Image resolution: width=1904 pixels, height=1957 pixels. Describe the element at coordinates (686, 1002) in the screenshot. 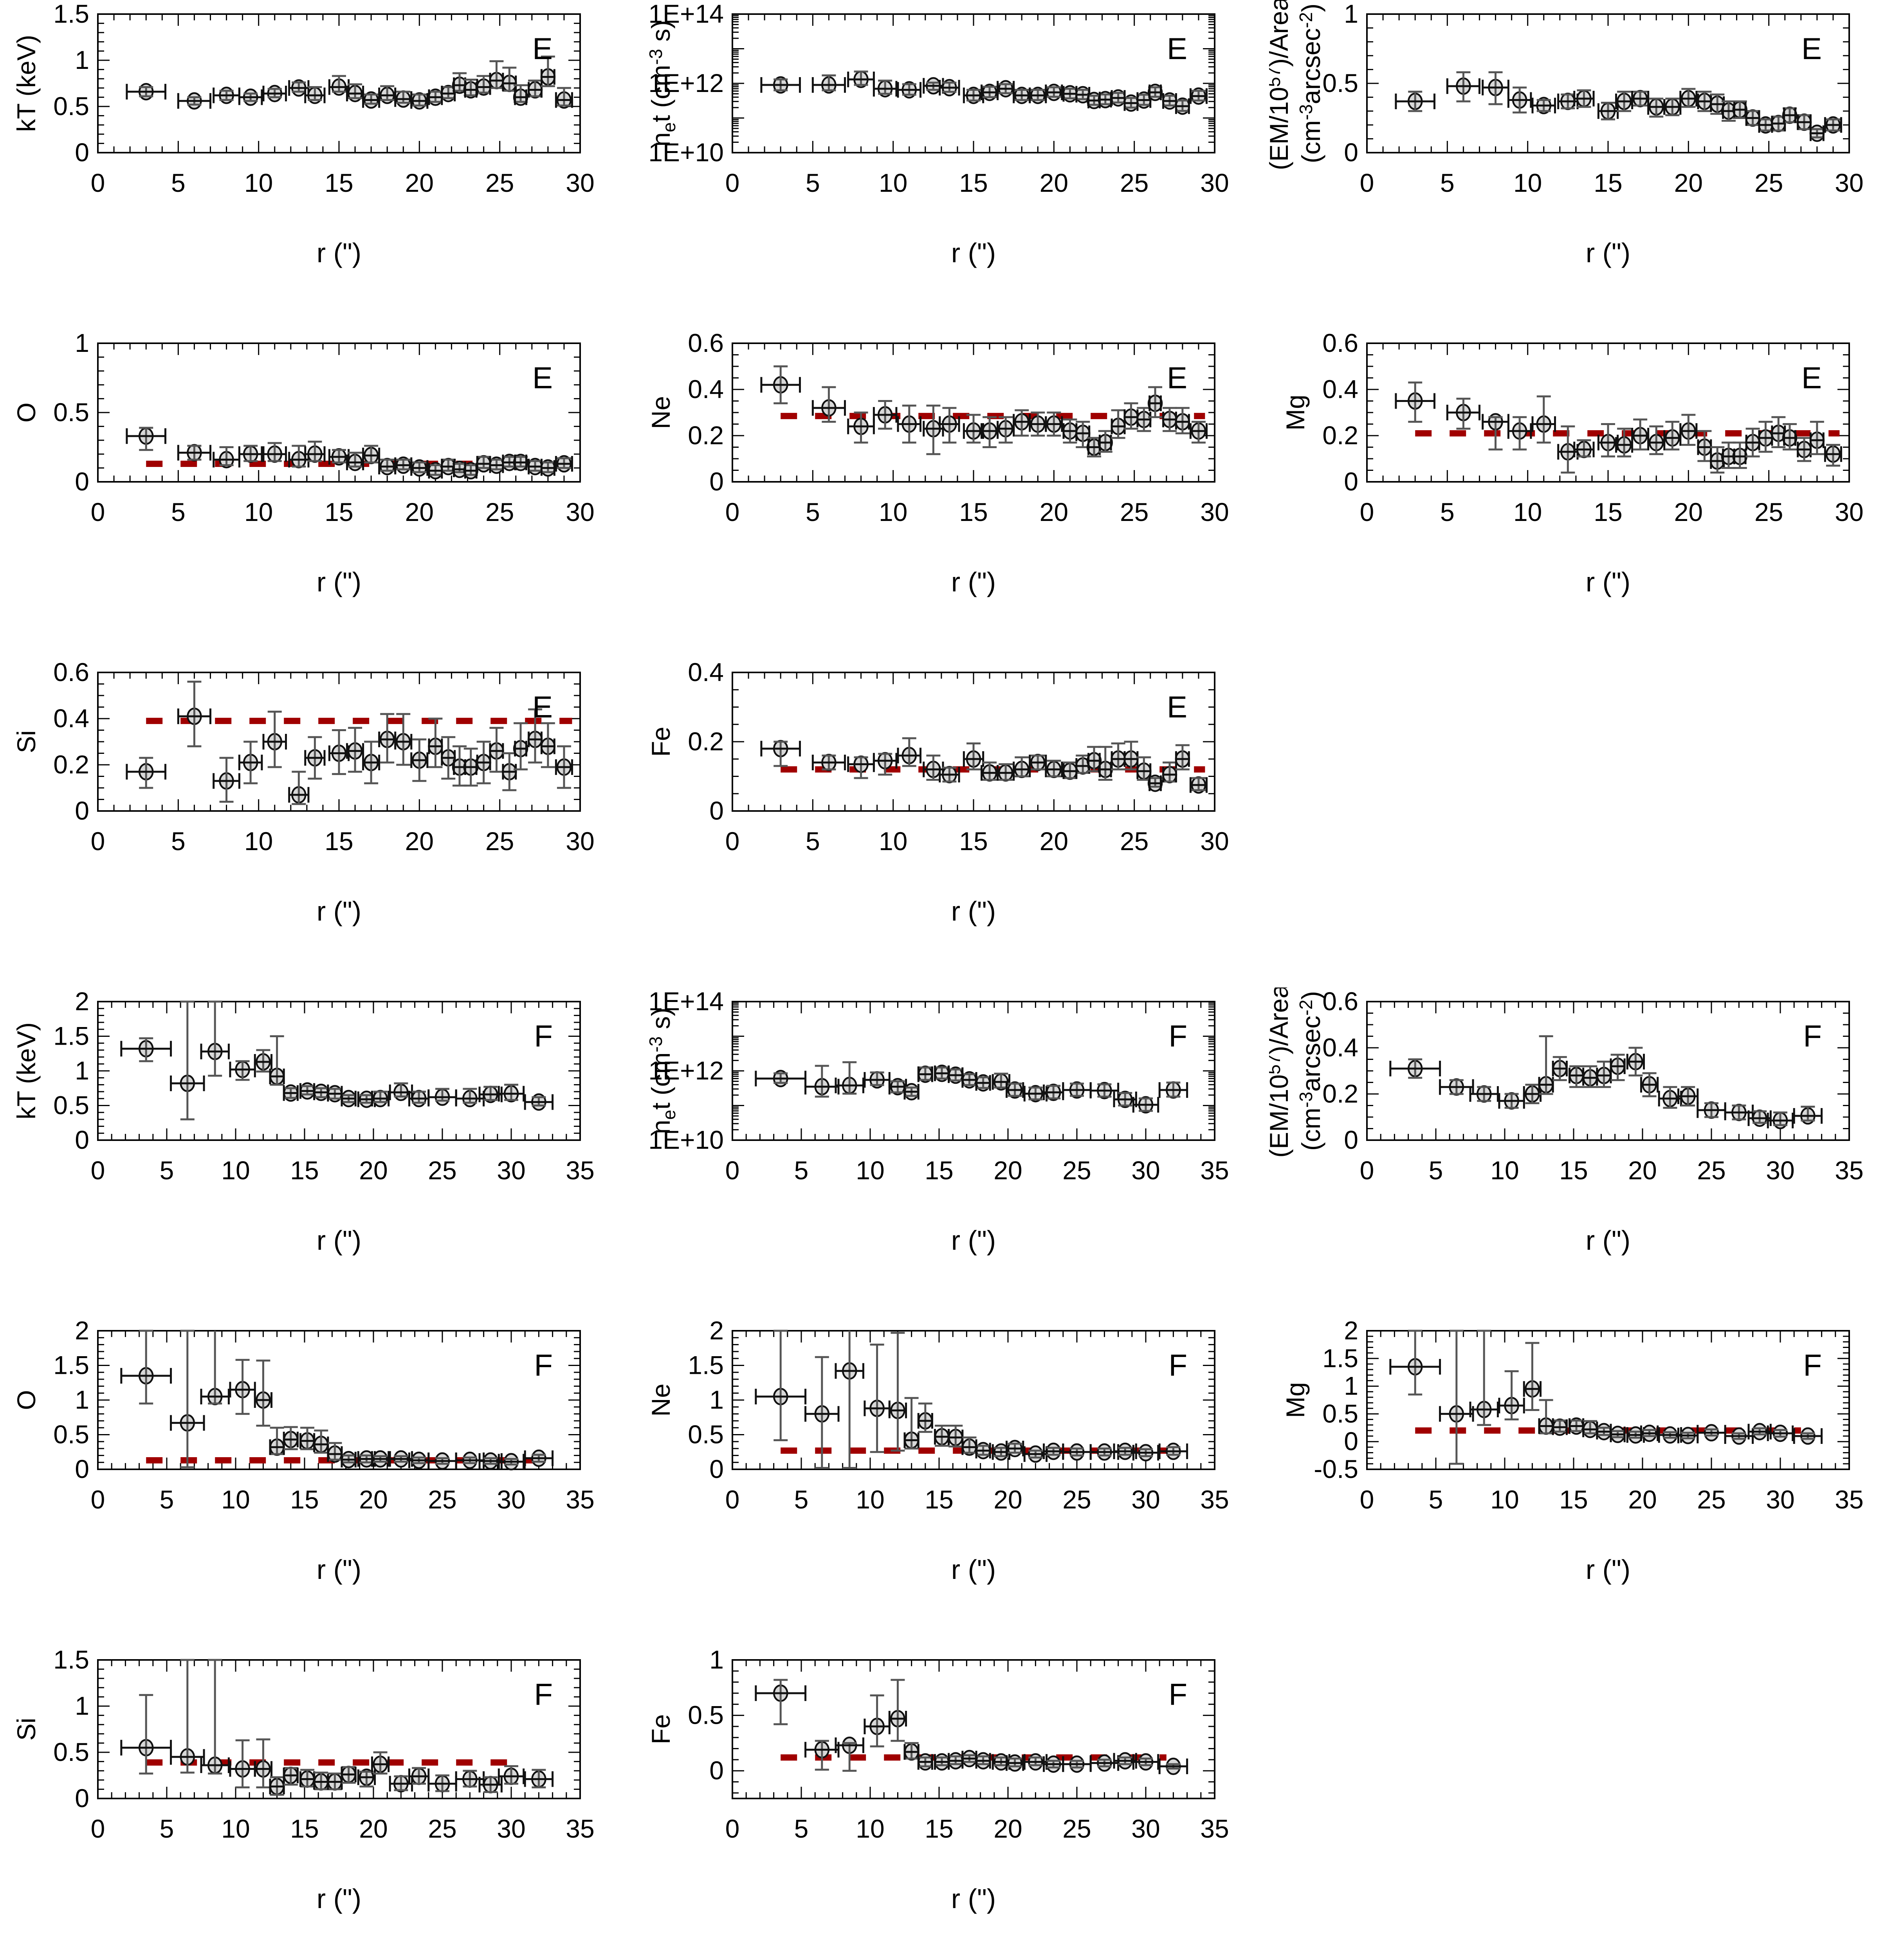

I see `svg-text: 1E+14` at that location.